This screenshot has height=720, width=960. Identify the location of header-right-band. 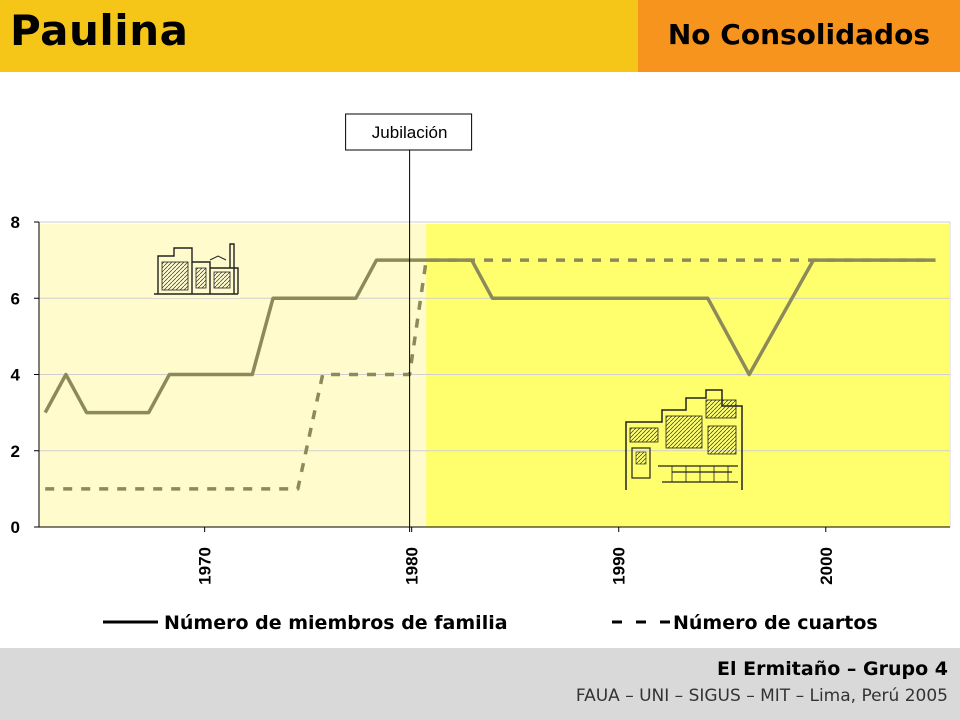
(799, 36).